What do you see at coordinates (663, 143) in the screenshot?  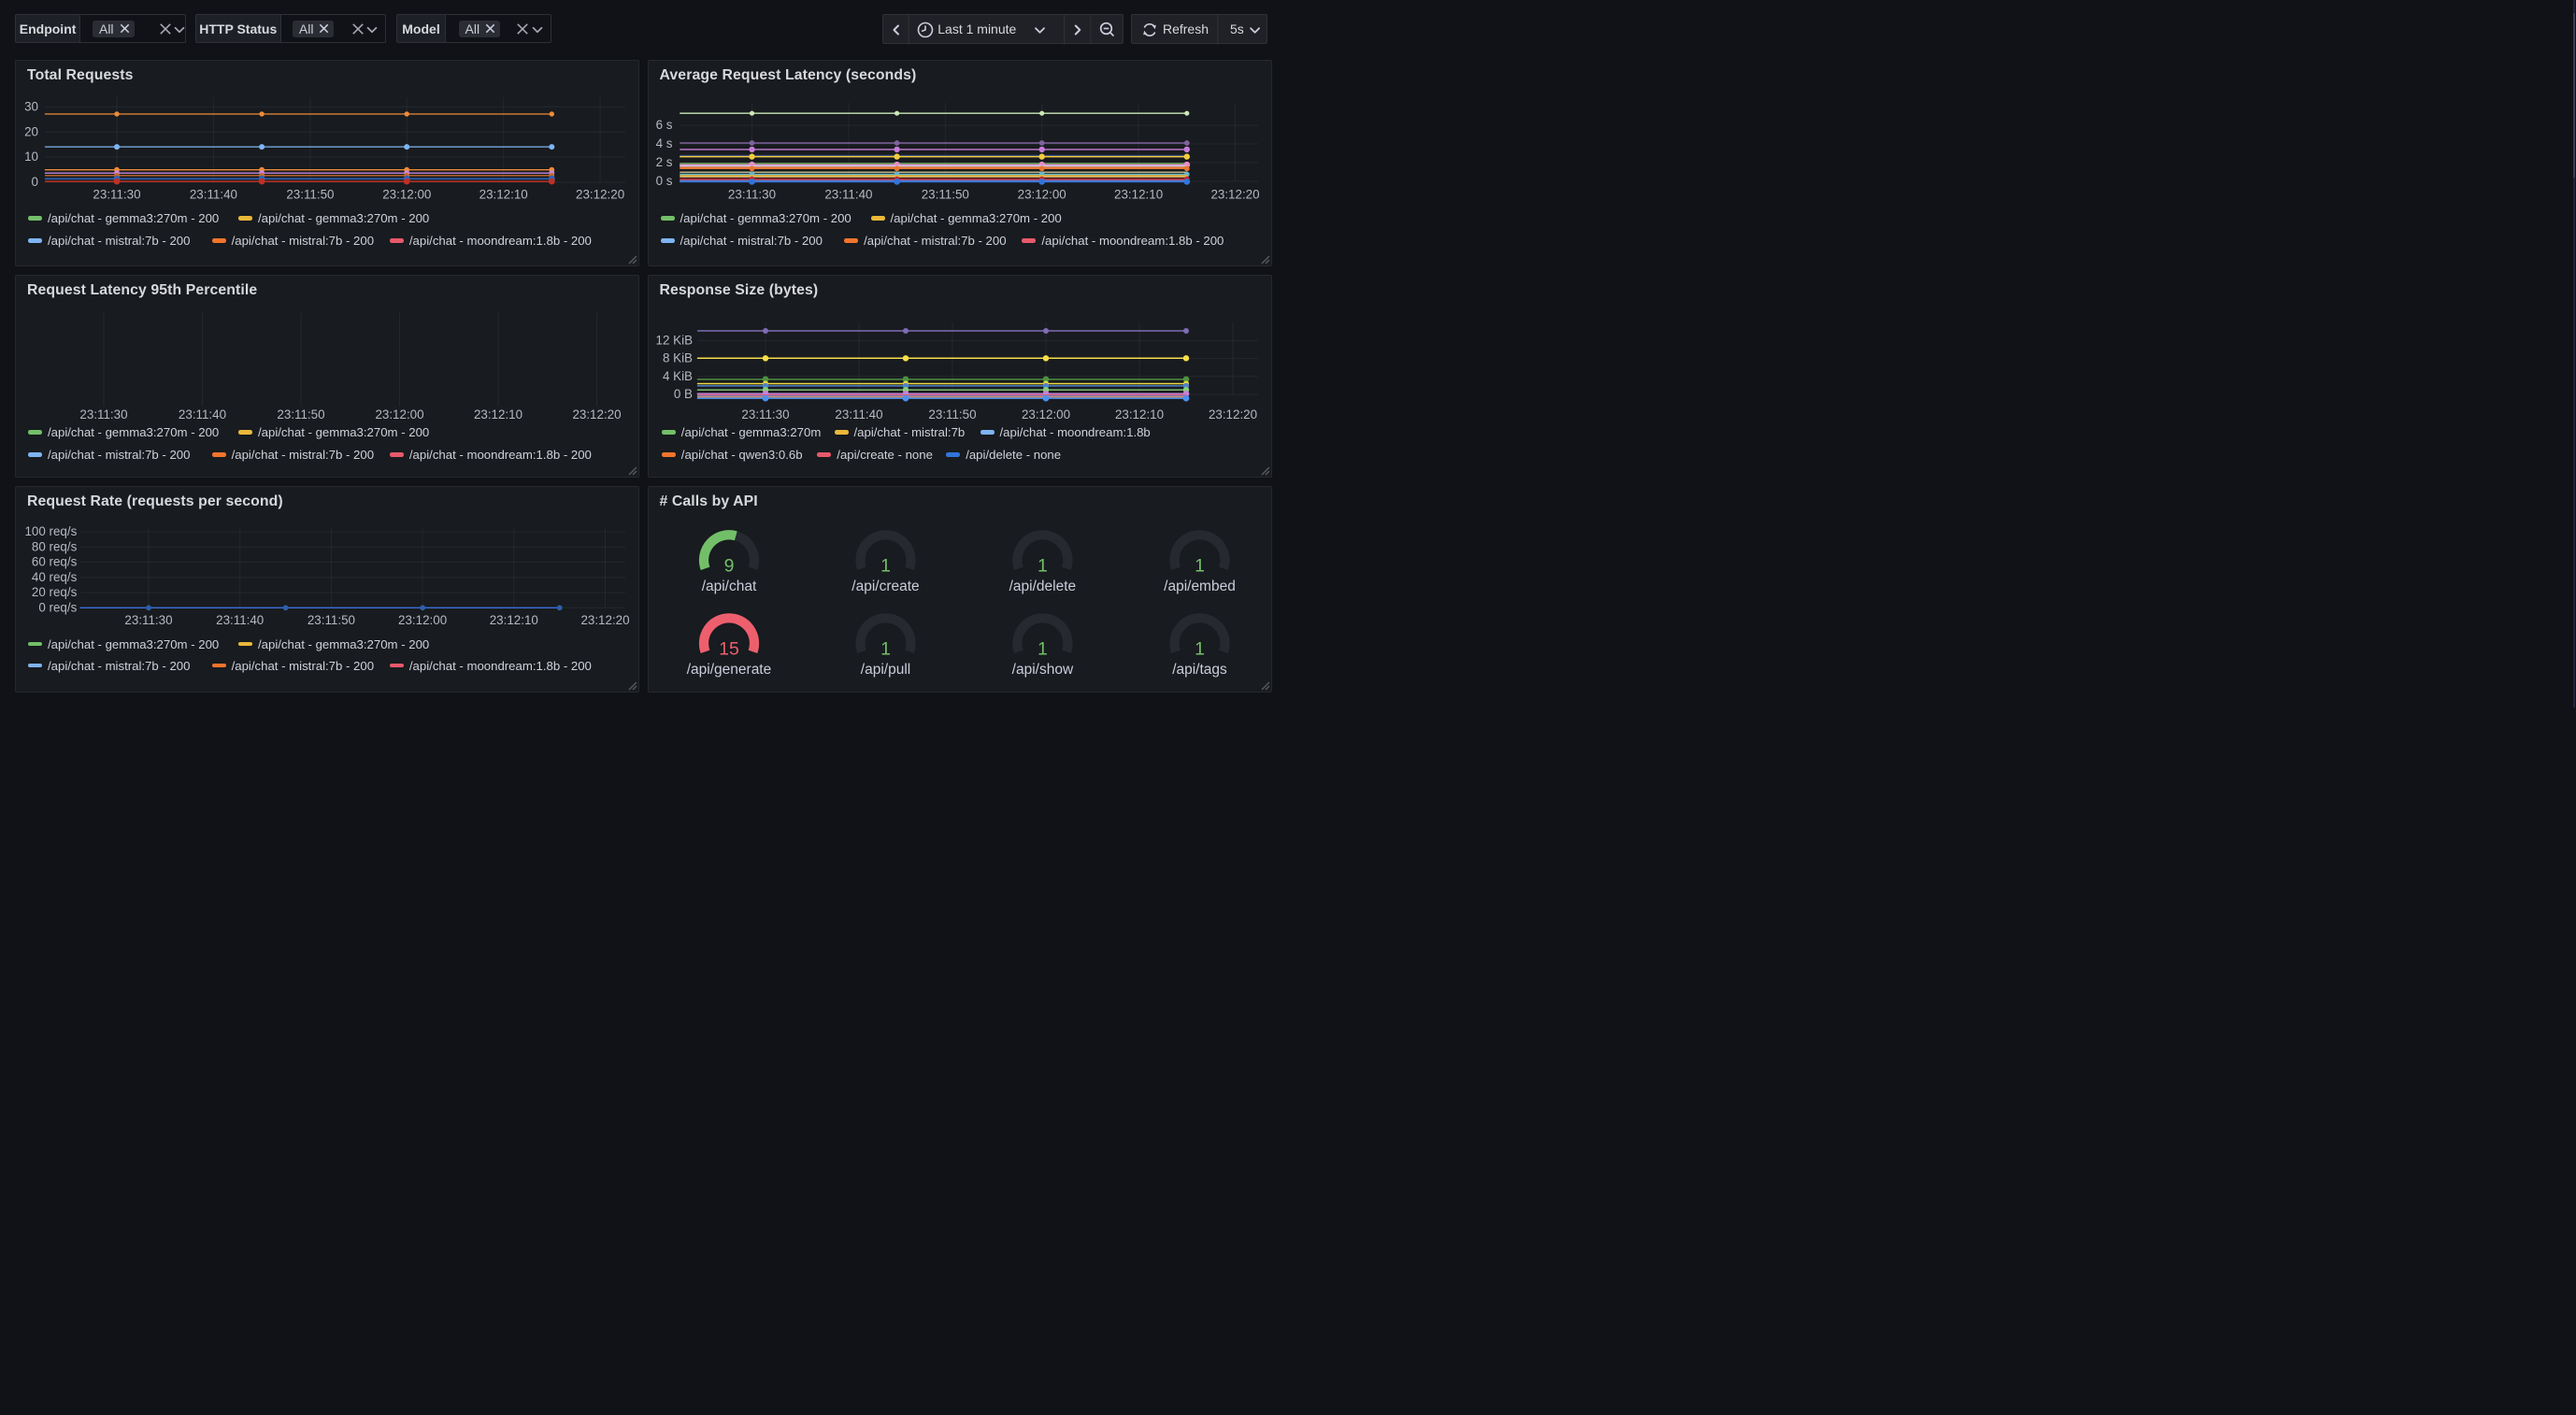 I see `svg-text: 4 s` at bounding box center [663, 143].